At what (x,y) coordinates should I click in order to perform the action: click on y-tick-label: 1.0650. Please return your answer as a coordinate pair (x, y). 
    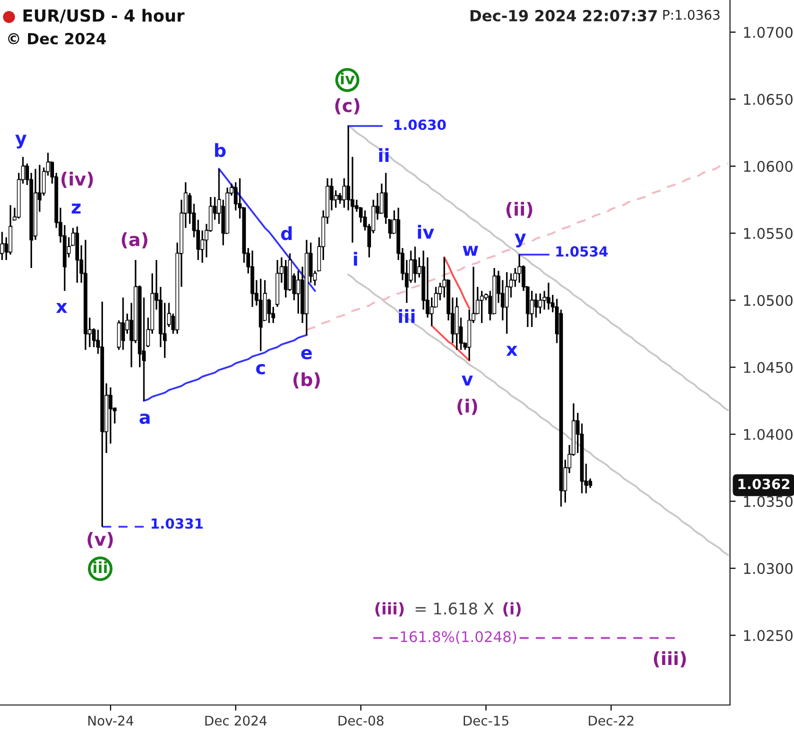
    Looking at the image, I should click on (768, 99).